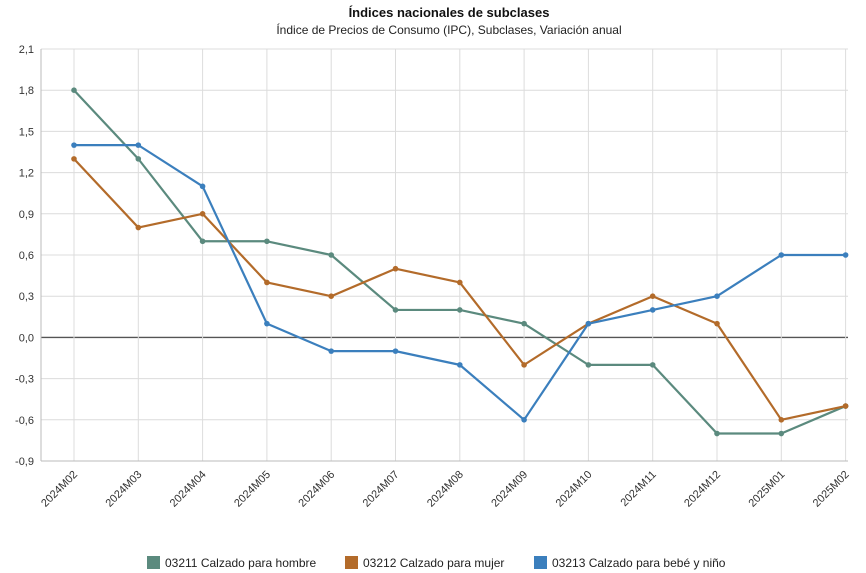 The image size is (866, 573). What do you see at coordinates (59, 489) in the screenshot?
I see `x-tick-label: 2024M02` at bounding box center [59, 489].